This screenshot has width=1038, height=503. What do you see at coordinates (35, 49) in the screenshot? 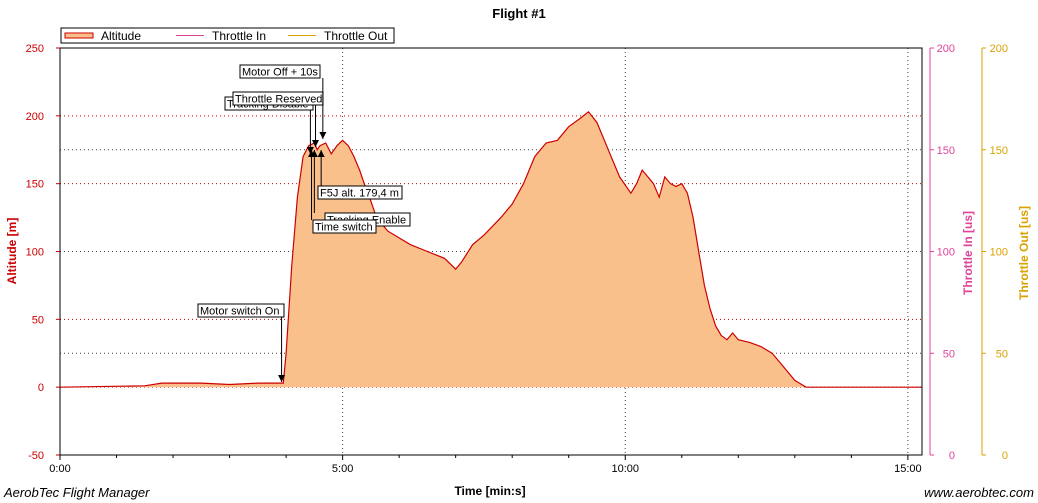
I see `altitude-tick-label: 250` at bounding box center [35, 49].